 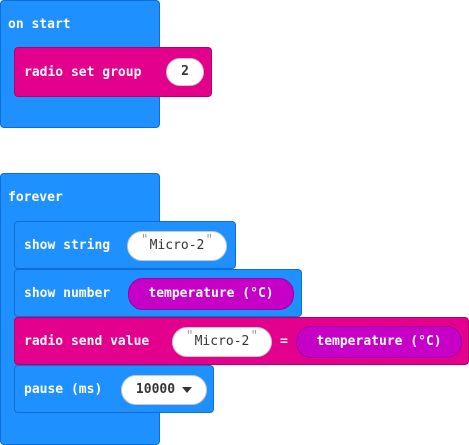 I want to click on show-string-value: Micro-2, so click(x=177, y=245).